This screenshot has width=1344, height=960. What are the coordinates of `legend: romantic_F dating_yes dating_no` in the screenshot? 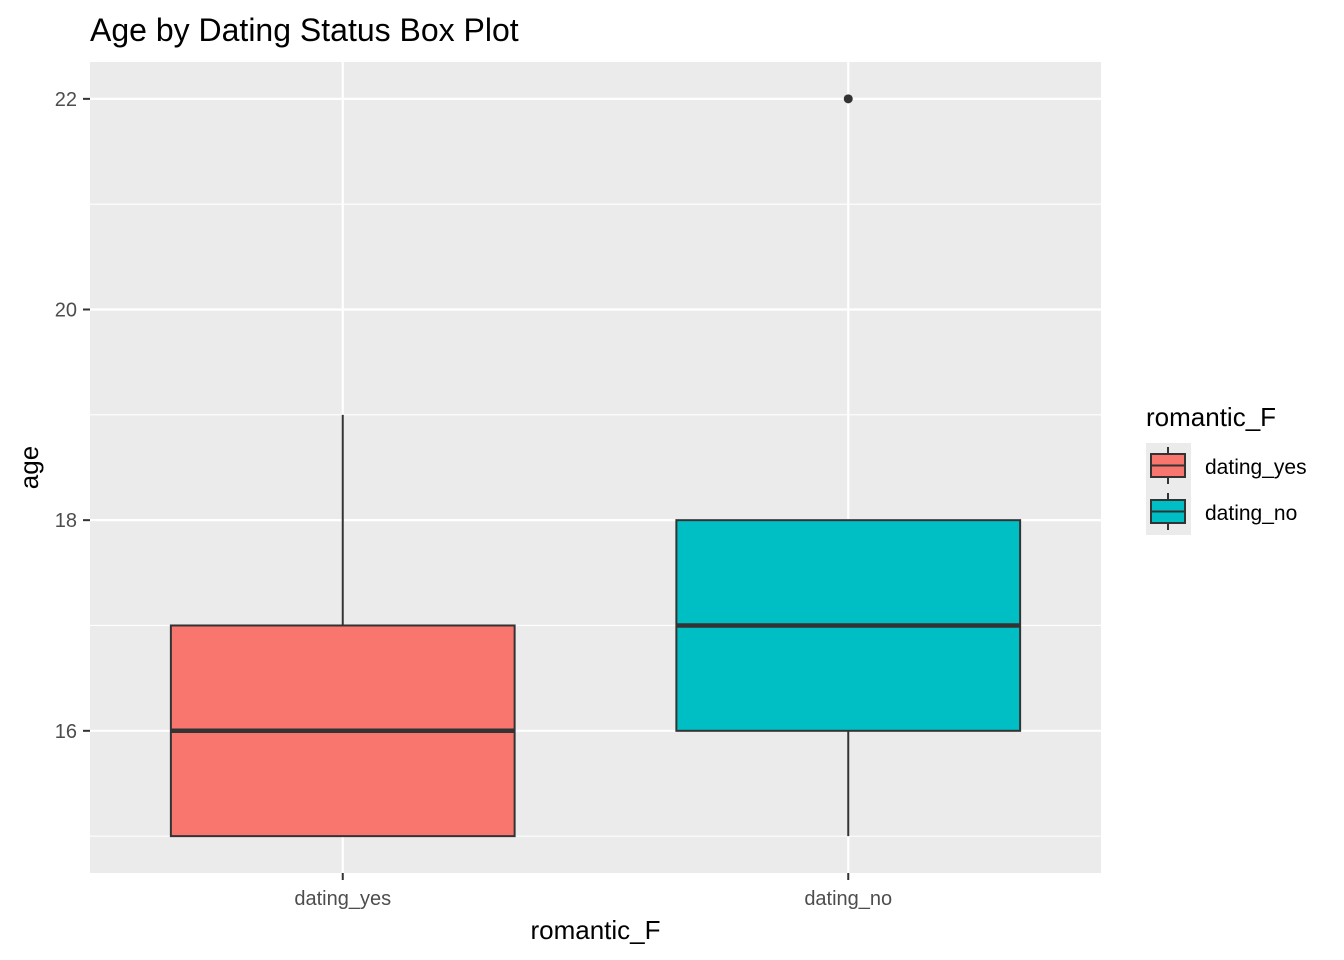 It's located at (1226, 468).